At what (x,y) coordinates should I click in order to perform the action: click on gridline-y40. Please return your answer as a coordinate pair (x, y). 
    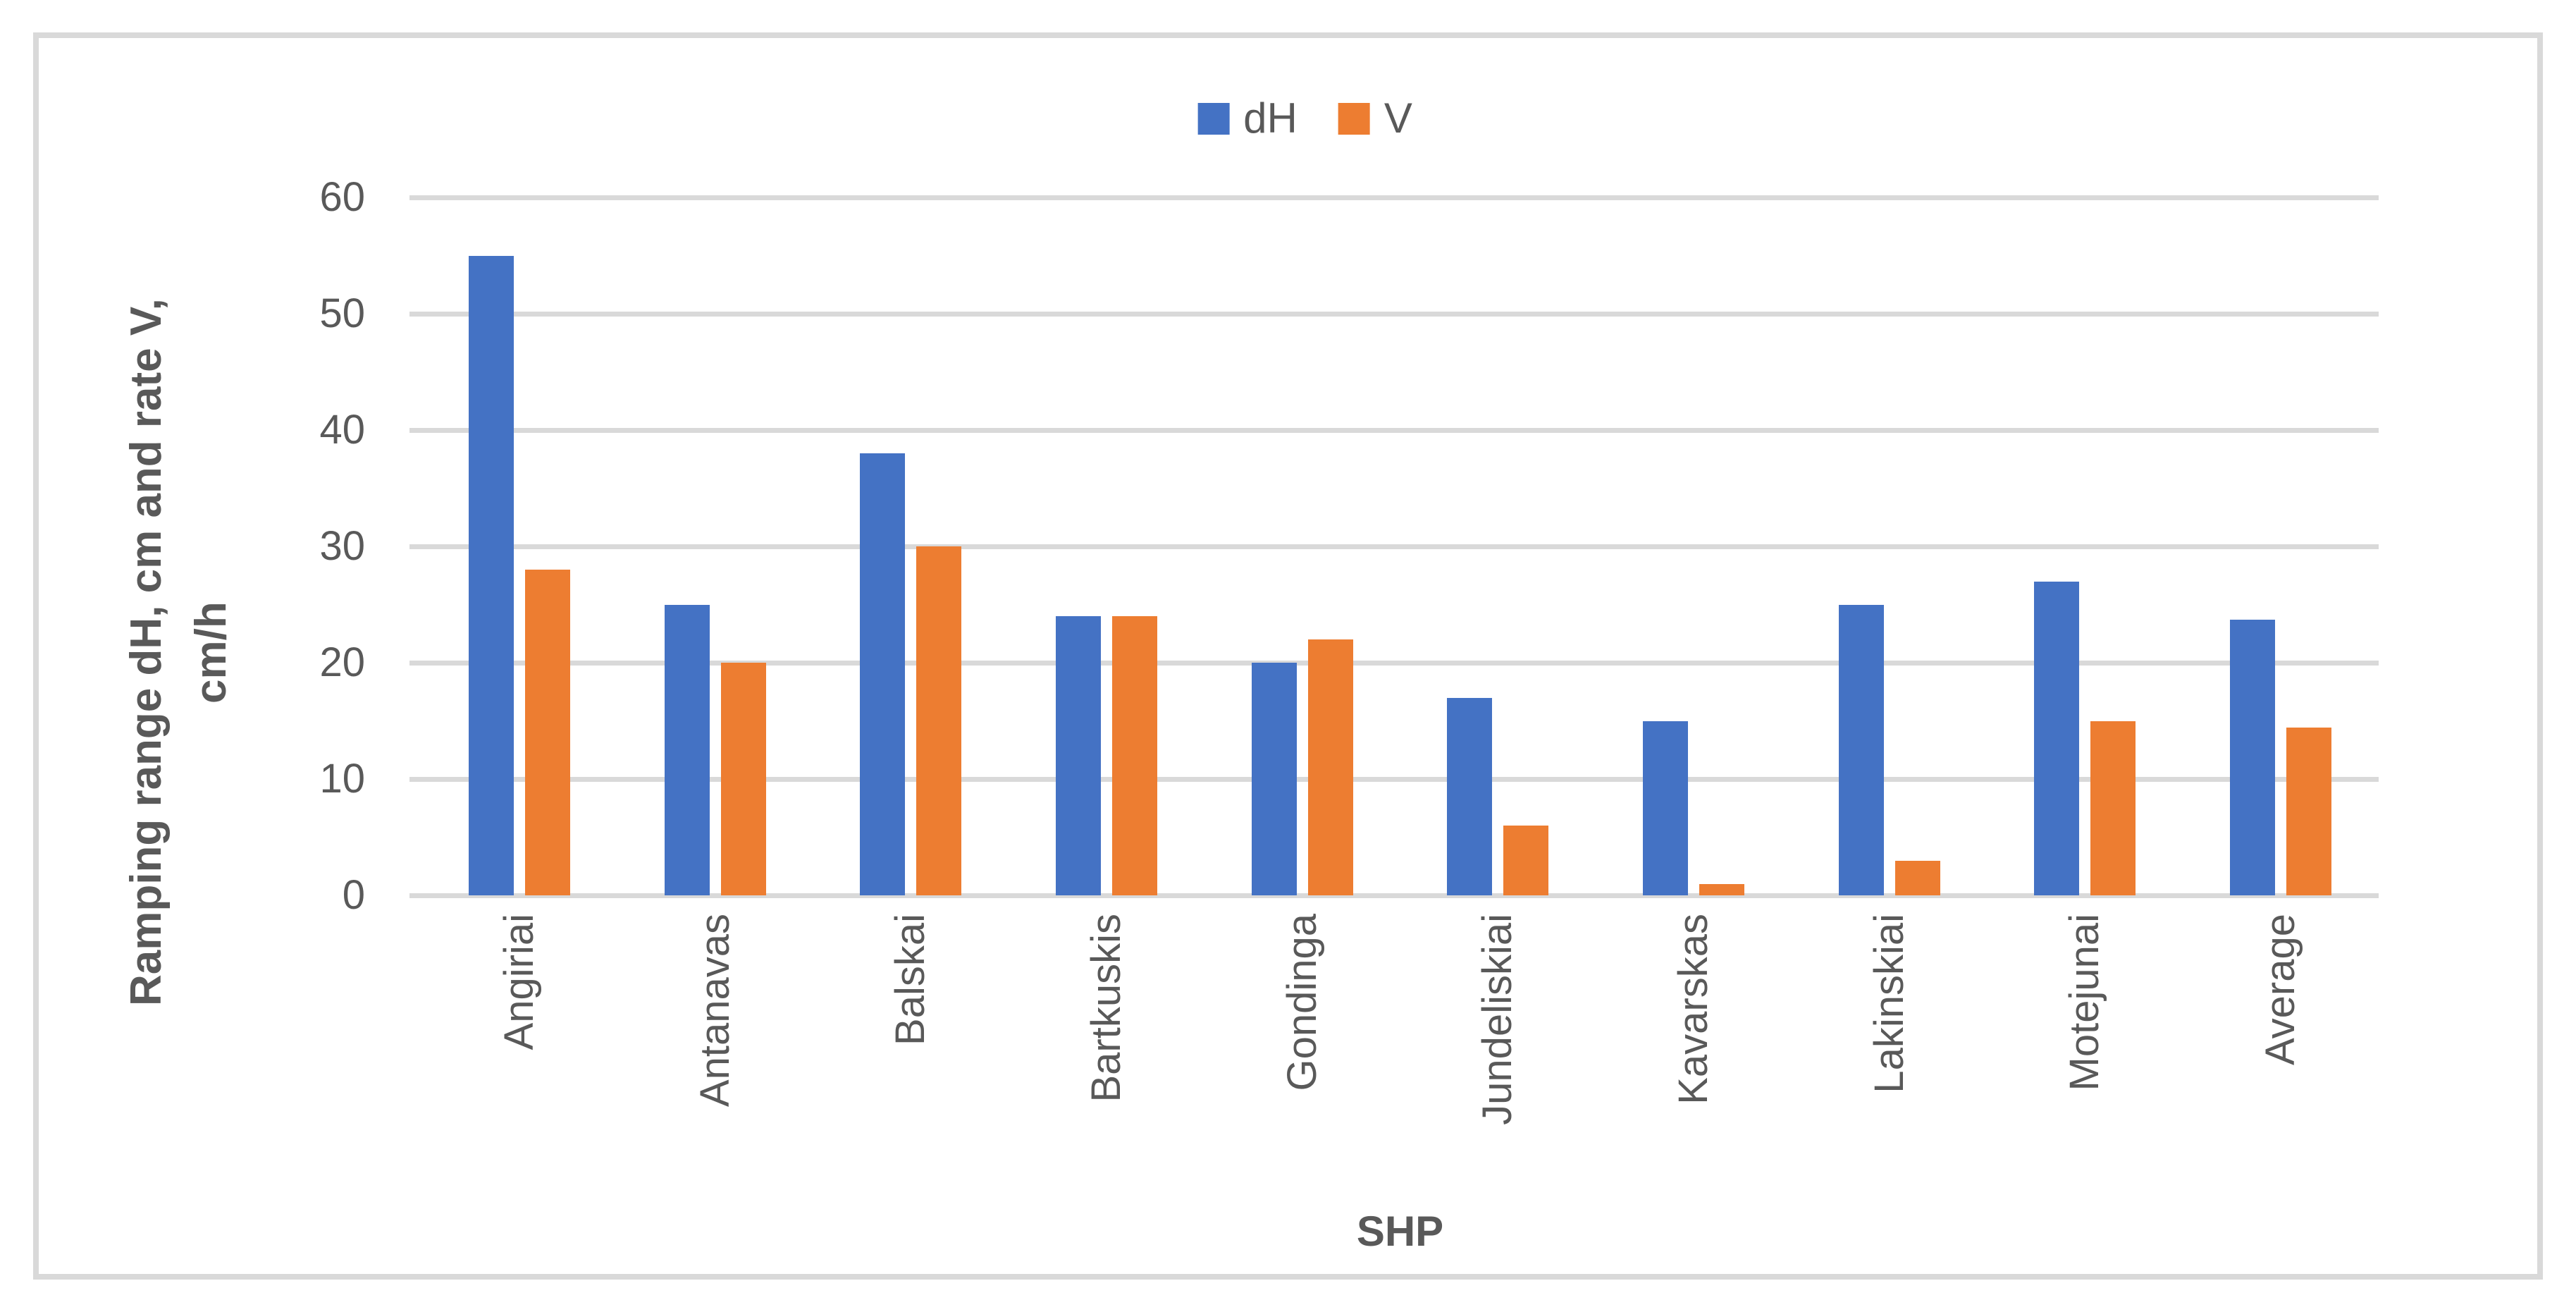
    Looking at the image, I should click on (1400, 430).